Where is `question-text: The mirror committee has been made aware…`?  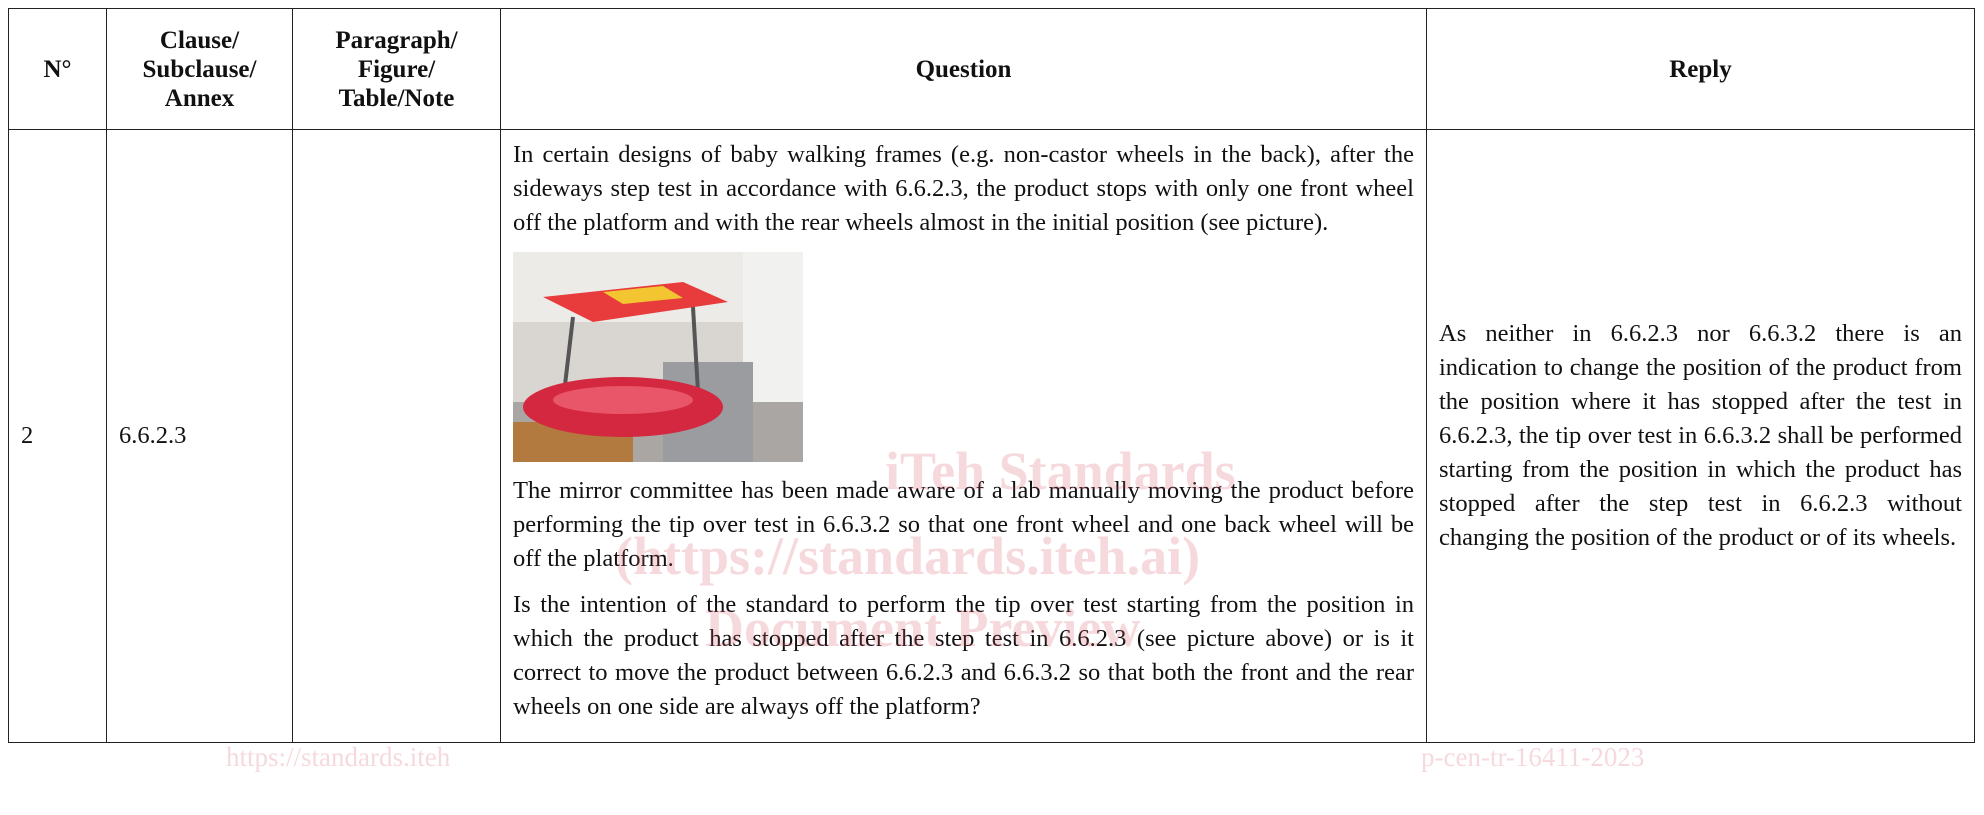
question-text: The mirror committee has been made aware… is located at coordinates (963, 524).